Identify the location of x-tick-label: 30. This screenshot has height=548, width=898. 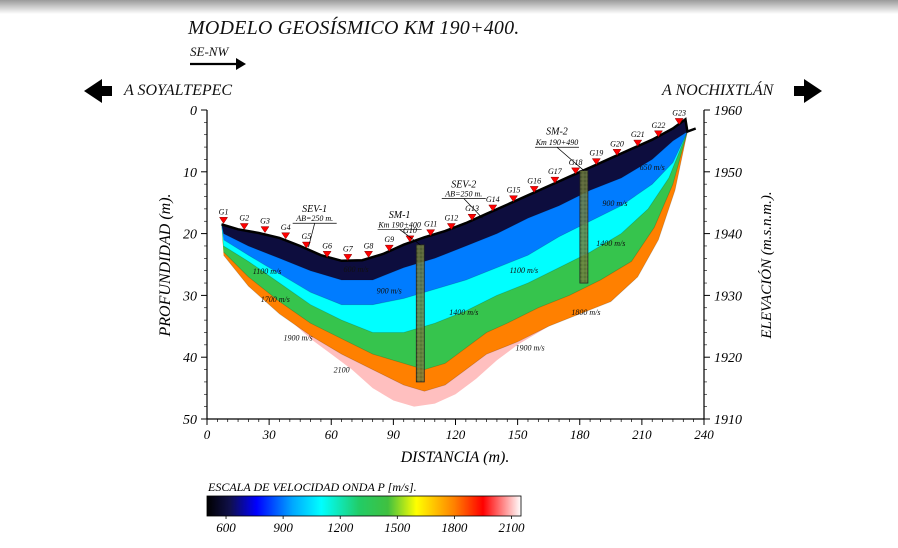
(269, 434).